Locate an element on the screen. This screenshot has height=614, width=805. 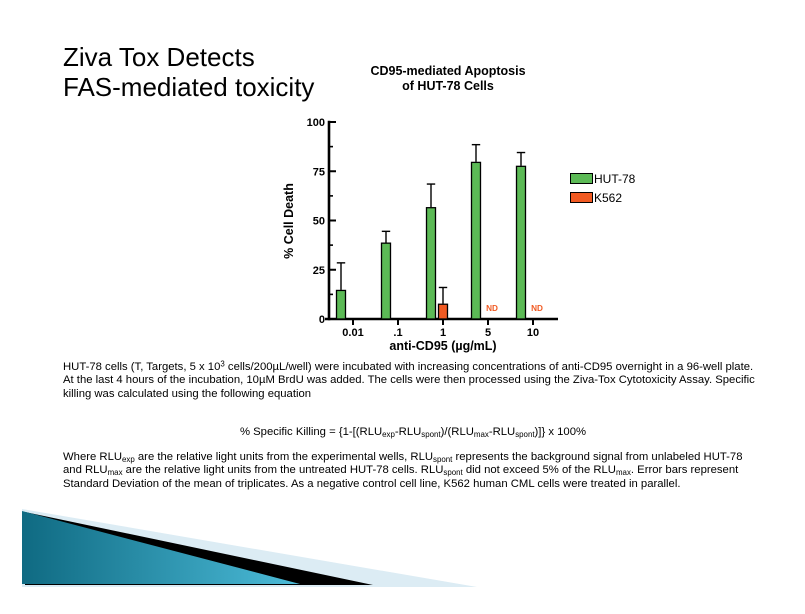
chart-title-line2: of HUT-78 Cells is located at coordinates (448, 86).